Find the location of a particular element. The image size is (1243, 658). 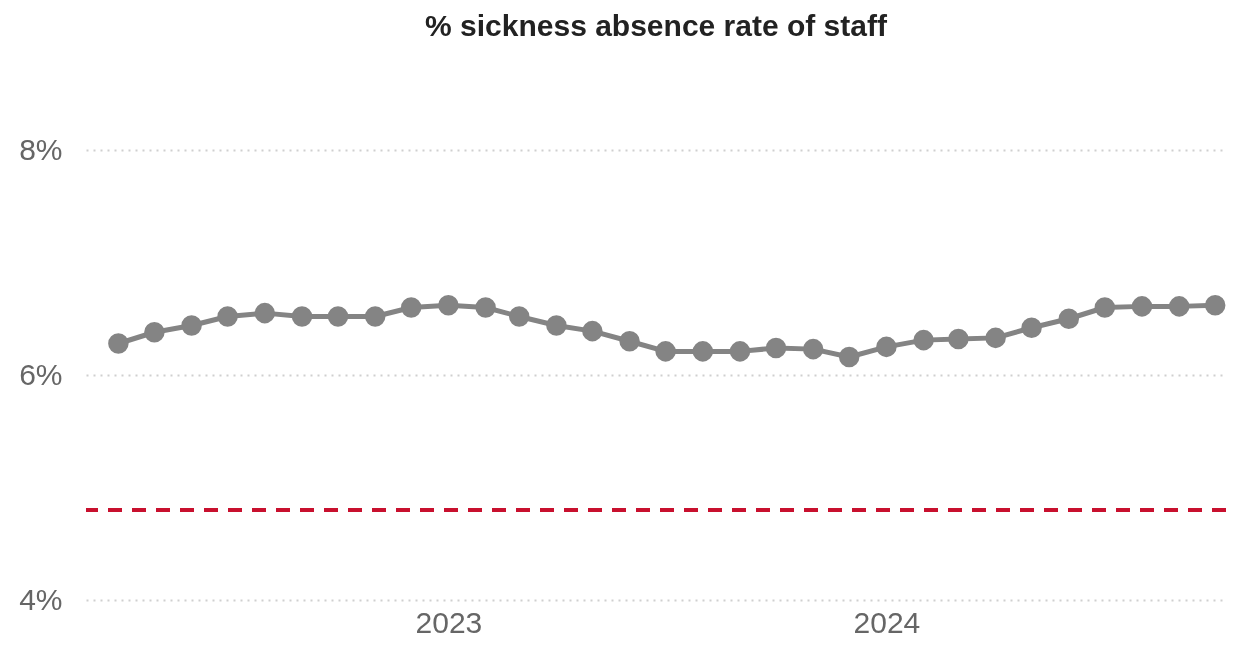

x-tick-label: 2024 is located at coordinates (887, 622).